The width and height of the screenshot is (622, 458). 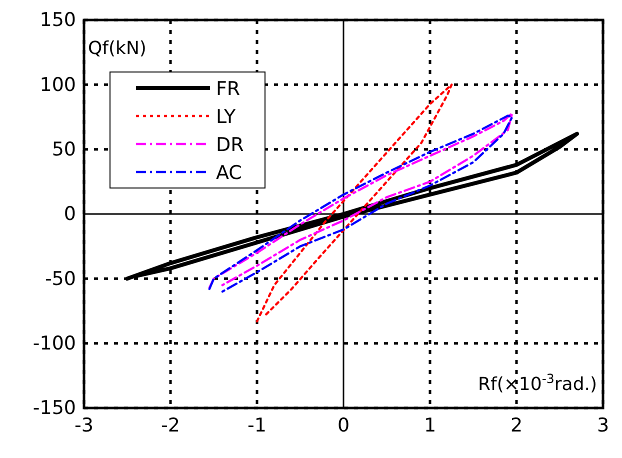 I want to click on x-tick-label: -1, so click(x=257, y=425).